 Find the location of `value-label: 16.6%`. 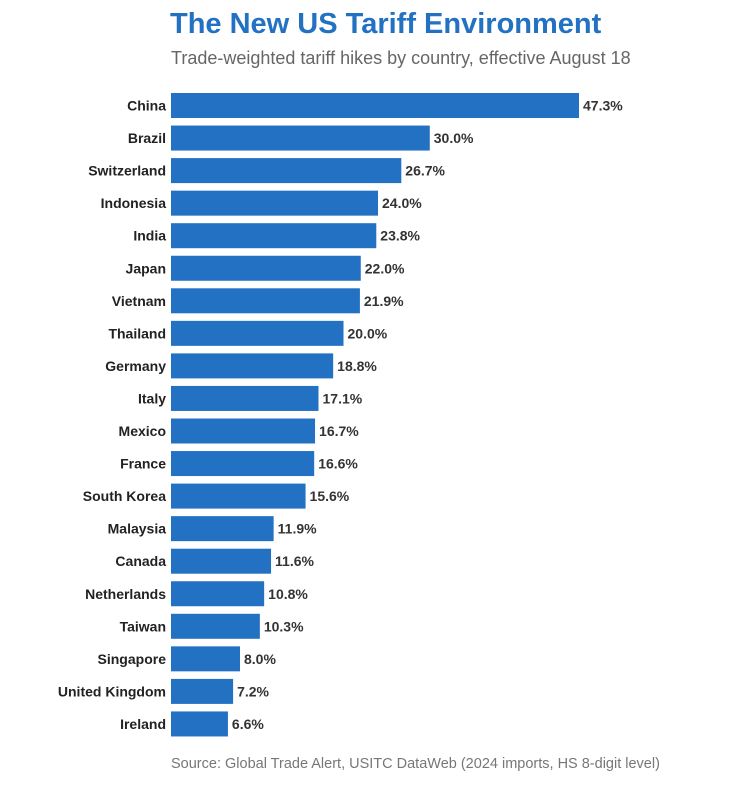

value-label: 16.6% is located at coordinates (338, 464).